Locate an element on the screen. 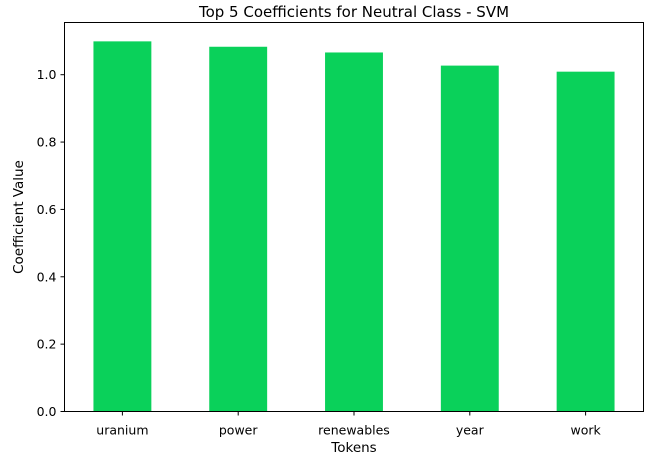 The image size is (652, 456). y-tick-label: 1.0 is located at coordinates (47, 74).